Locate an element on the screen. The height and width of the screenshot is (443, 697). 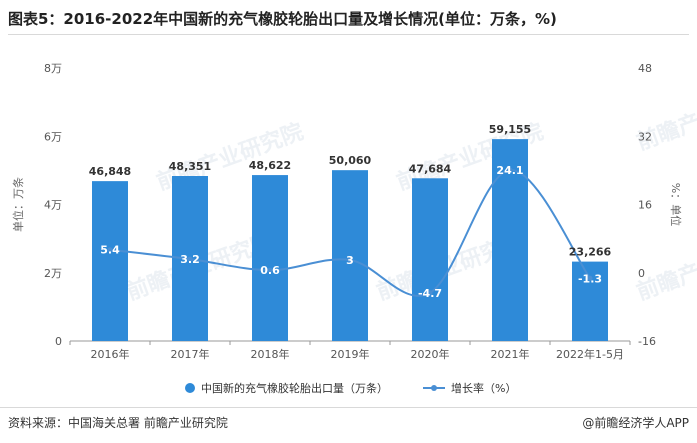
y-left-tick-label: 2万 is located at coordinates (53, 273).